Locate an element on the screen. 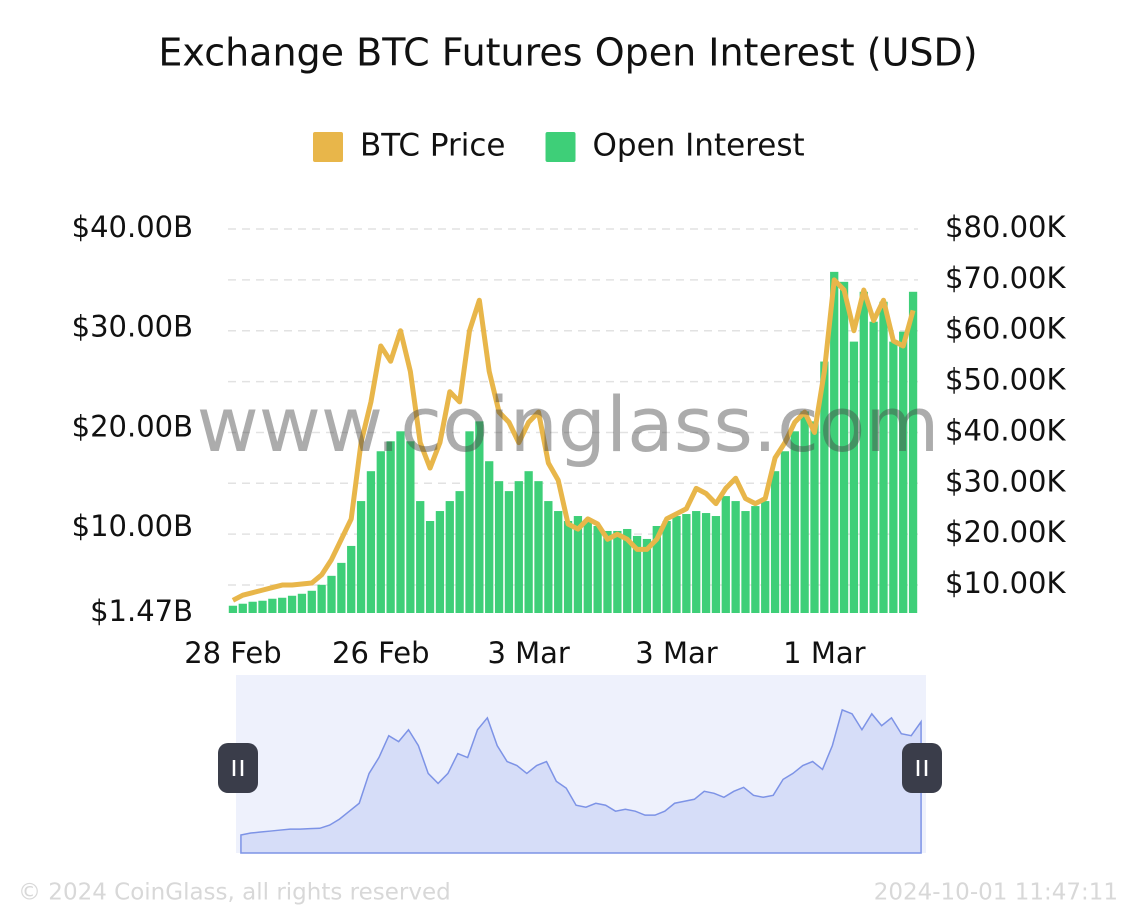 This screenshot has height=917, width=1137. y2-tick-label: $80.00K is located at coordinates (1005, 227).